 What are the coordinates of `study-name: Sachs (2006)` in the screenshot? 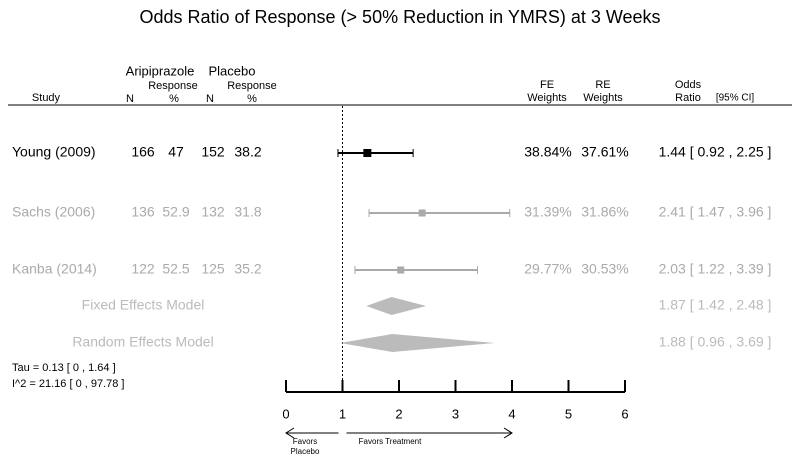 It's located at (53, 212).